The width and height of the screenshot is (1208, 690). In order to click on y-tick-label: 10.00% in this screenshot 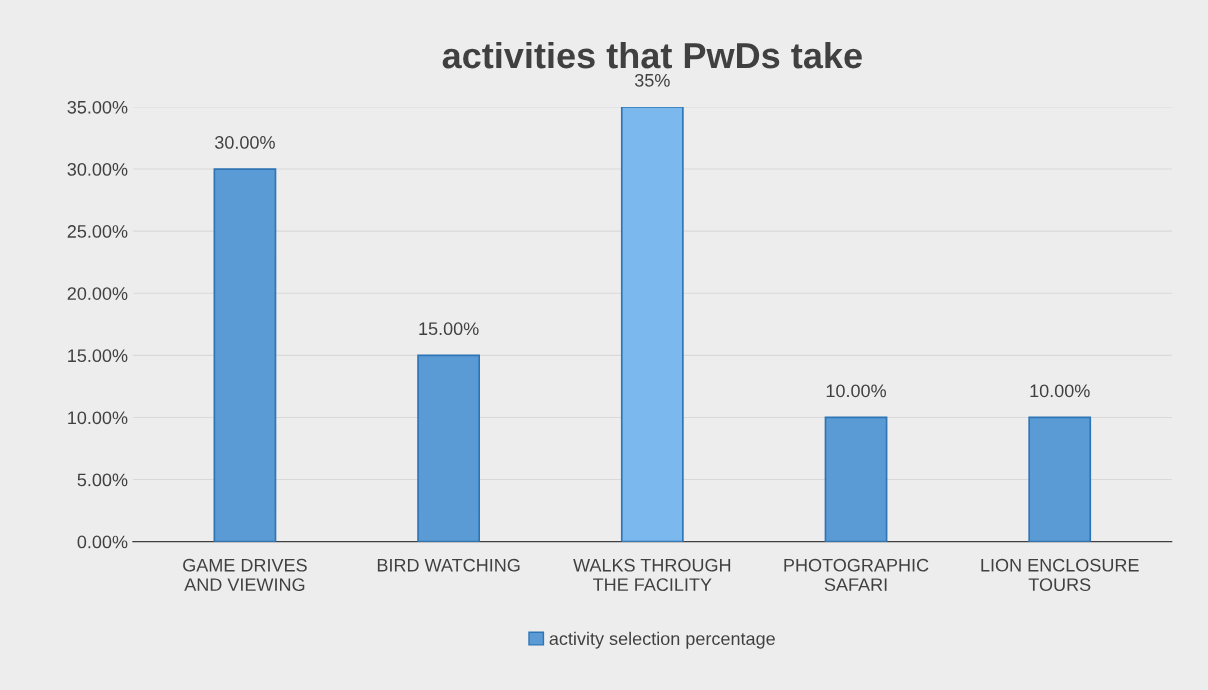, I will do `click(98, 418)`.